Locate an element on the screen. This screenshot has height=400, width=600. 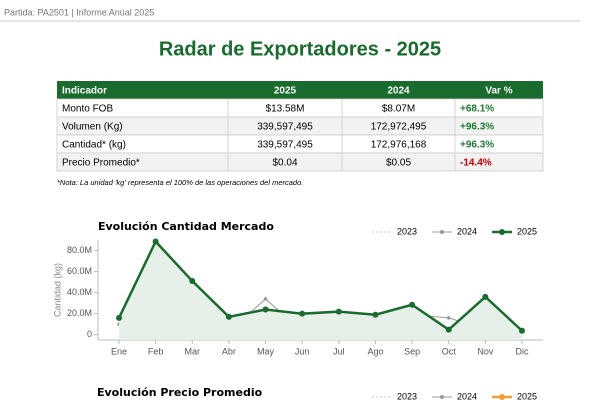
x-tick-label: Dic is located at coordinates (522, 351).